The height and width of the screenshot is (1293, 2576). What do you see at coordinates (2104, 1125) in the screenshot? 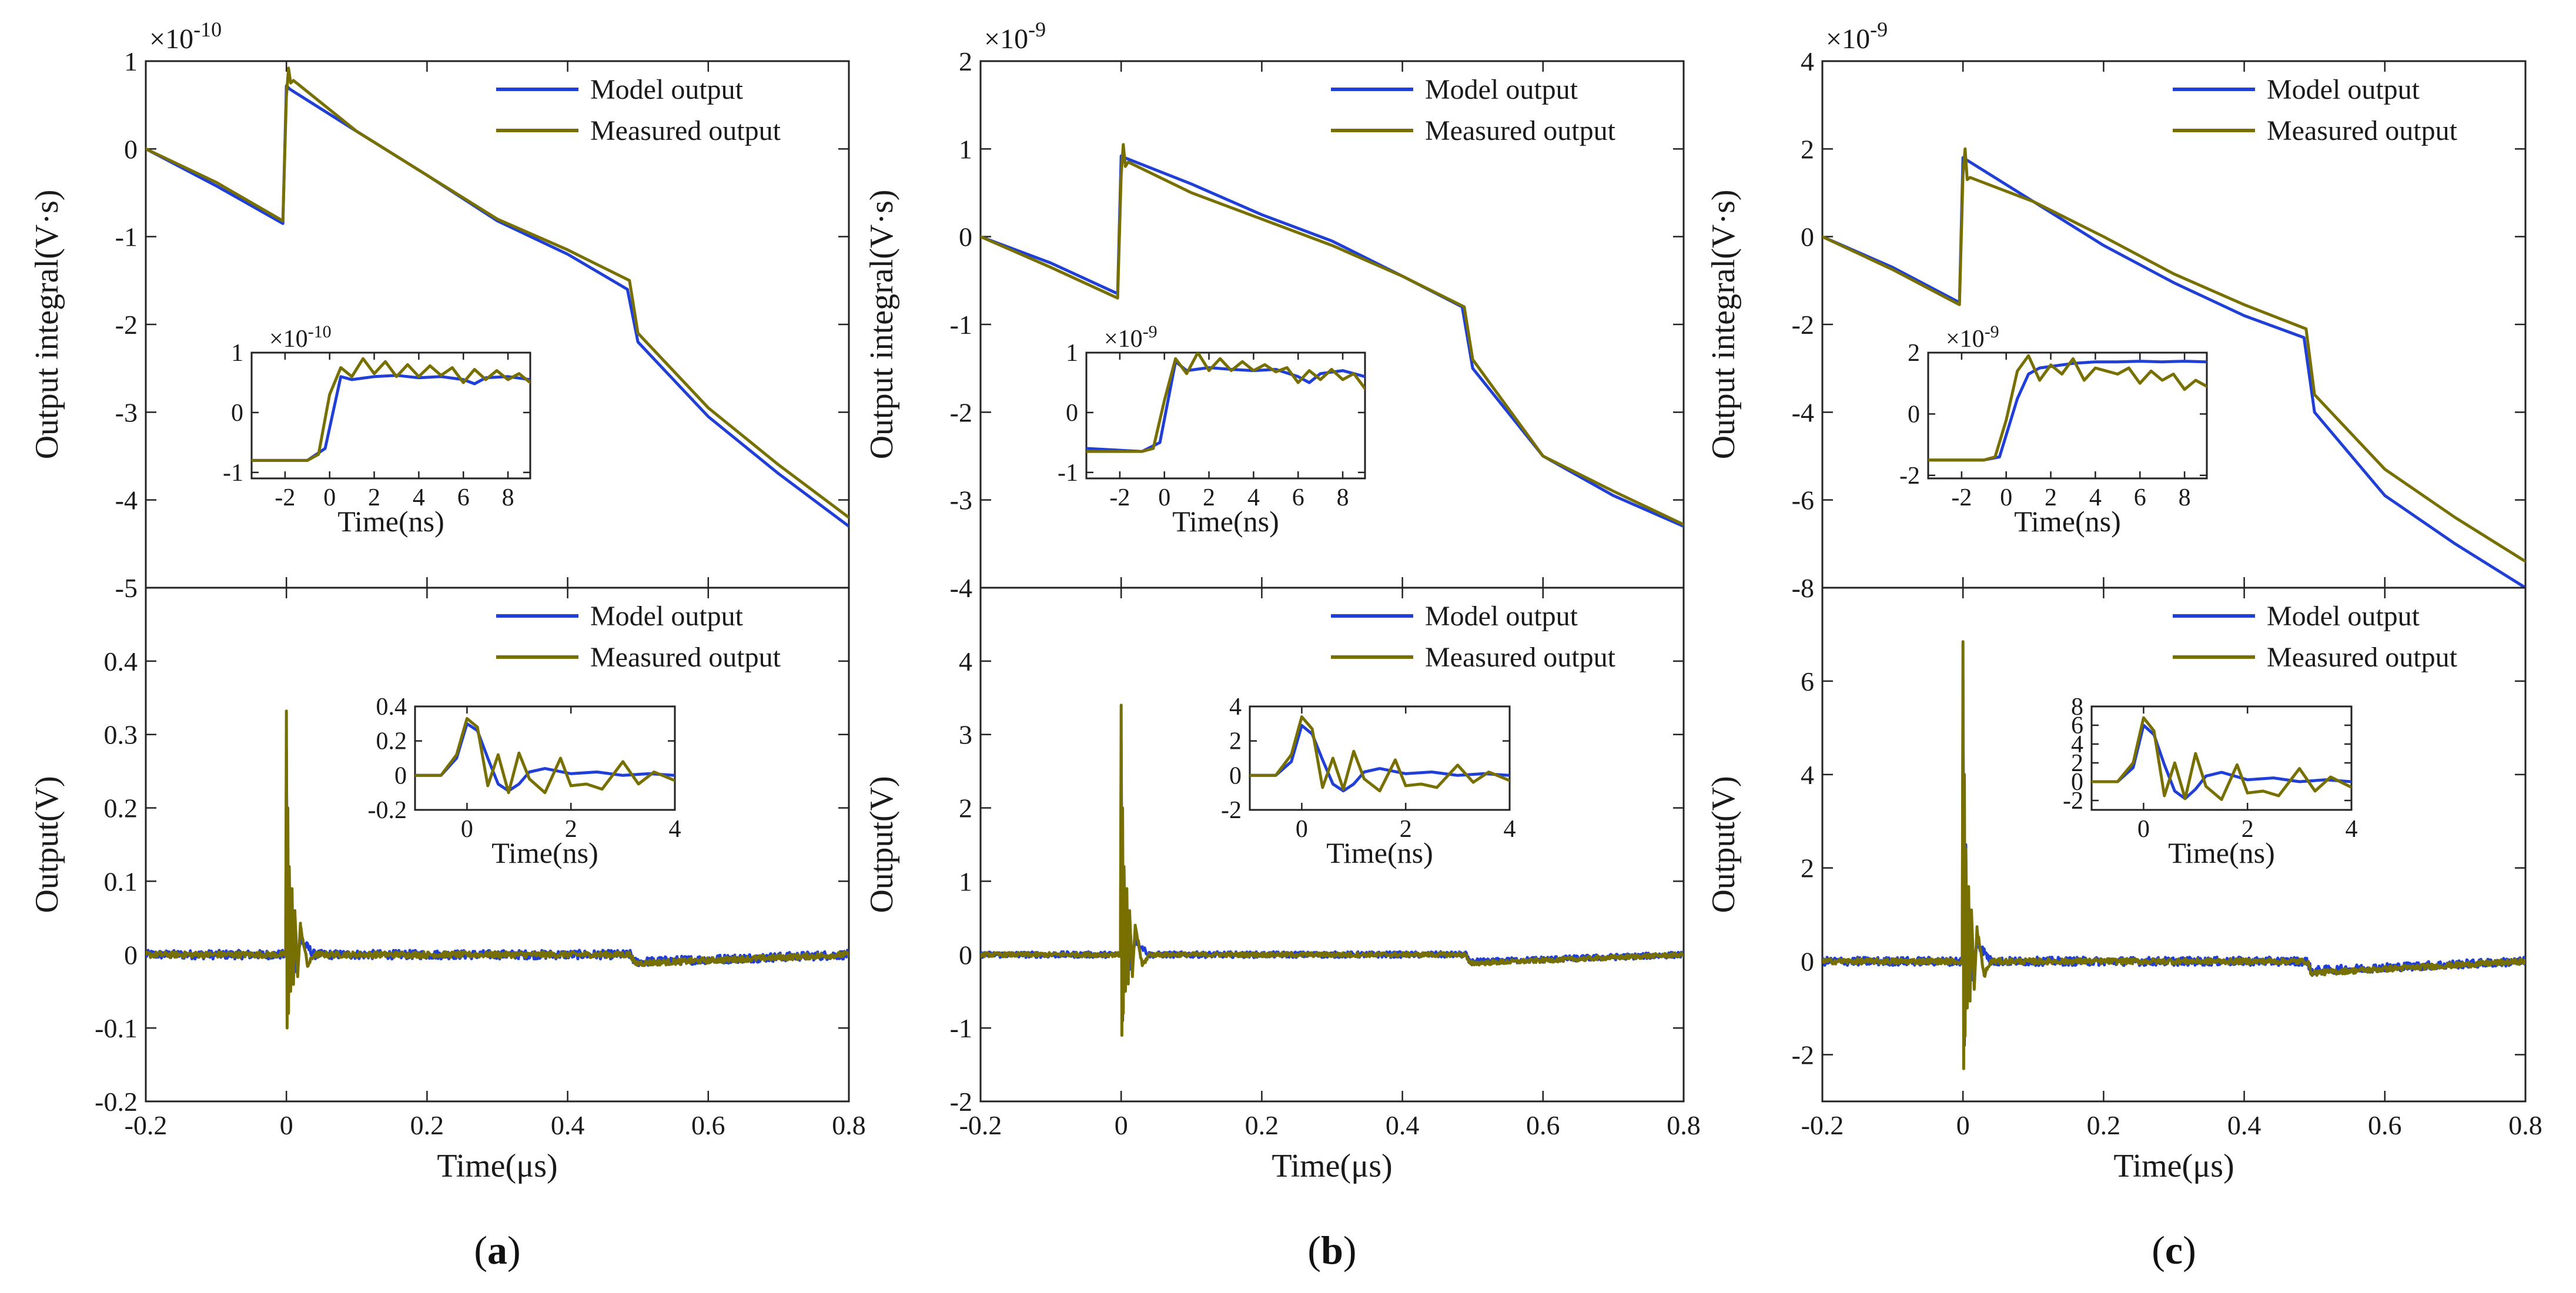
I see `x-tick-label: 0.2` at bounding box center [2104, 1125].